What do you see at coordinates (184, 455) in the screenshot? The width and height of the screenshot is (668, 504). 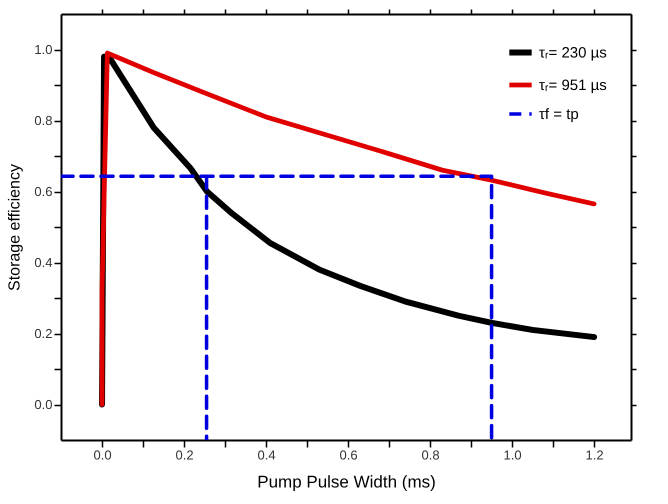 I see `x-tick-label: 0.2` at bounding box center [184, 455].